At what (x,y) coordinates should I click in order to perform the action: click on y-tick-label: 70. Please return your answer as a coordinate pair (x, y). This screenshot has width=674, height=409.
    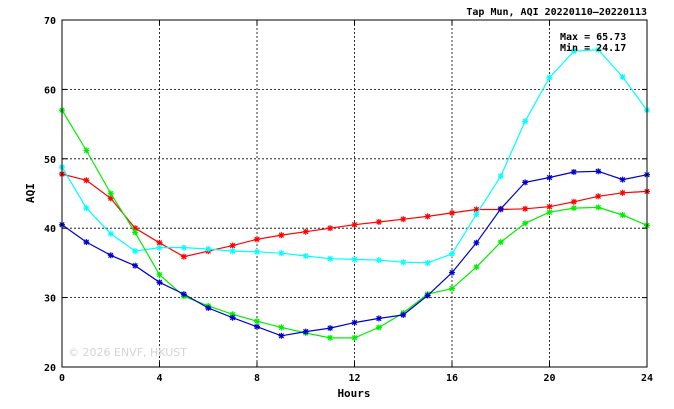
    Looking at the image, I should click on (50, 21).